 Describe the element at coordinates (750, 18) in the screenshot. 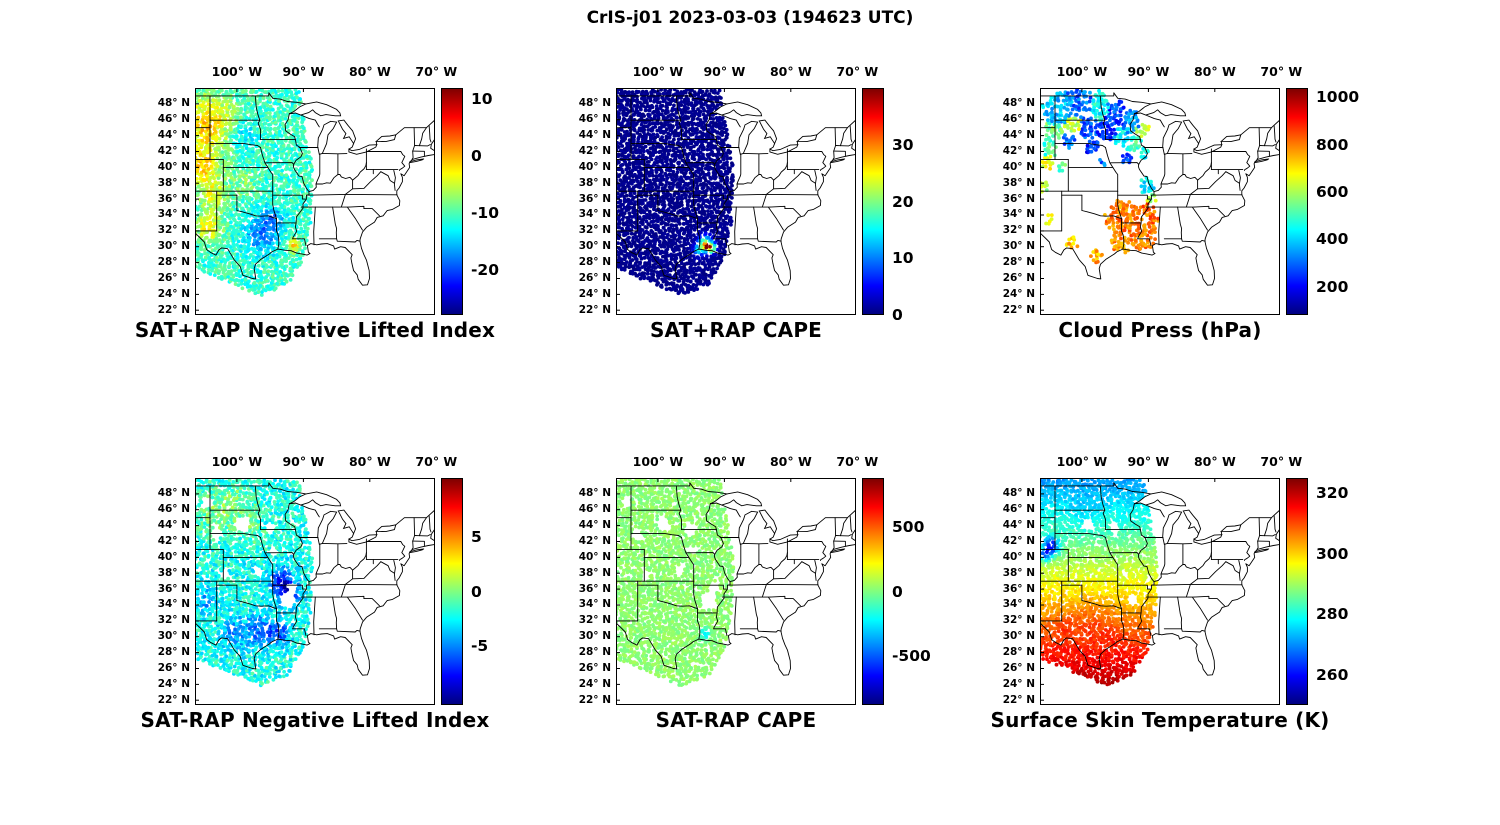

I see `figure-title: CrIS-j01 2023-03-03 (194623 UTC)` at that location.